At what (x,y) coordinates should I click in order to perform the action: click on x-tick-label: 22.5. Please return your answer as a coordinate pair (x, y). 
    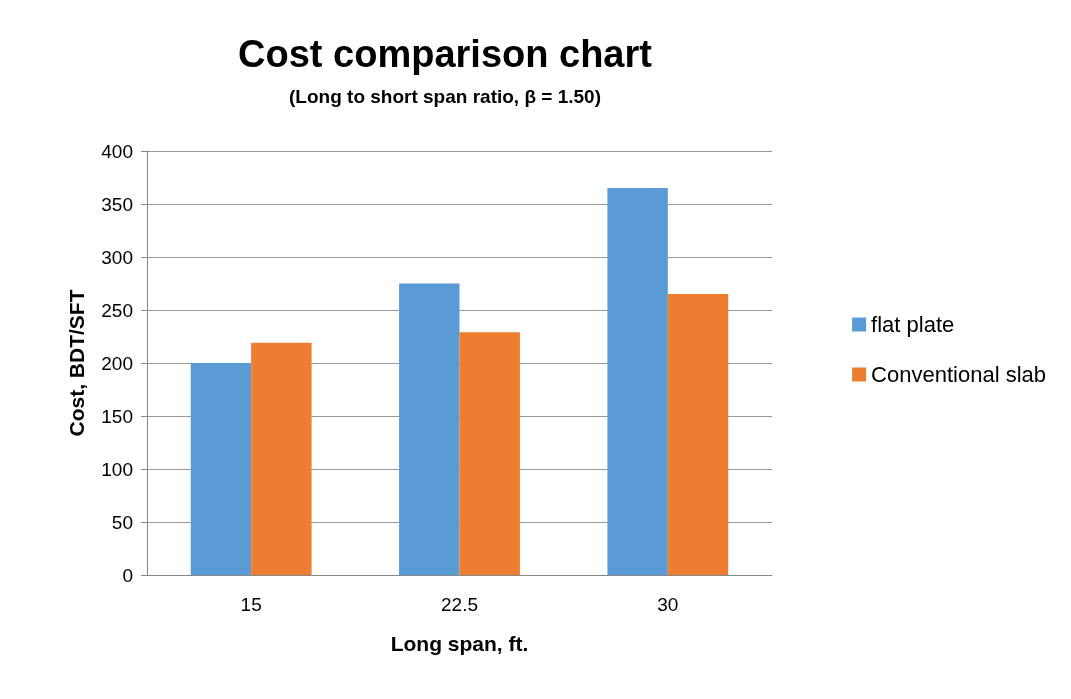
    Looking at the image, I should click on (459, 604).